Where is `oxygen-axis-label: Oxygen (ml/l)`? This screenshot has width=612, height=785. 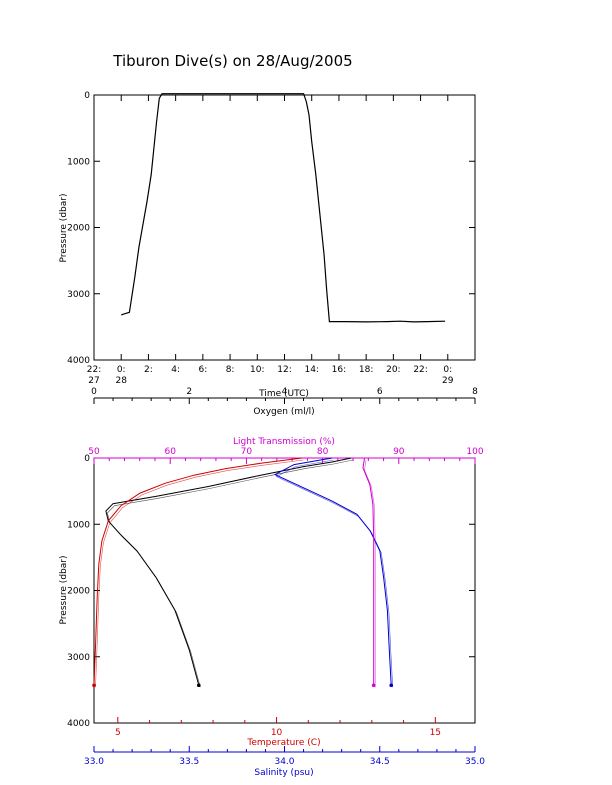 oxygen-axis-label: Oxygen (ml/l) is located at coordinates (283, 412).